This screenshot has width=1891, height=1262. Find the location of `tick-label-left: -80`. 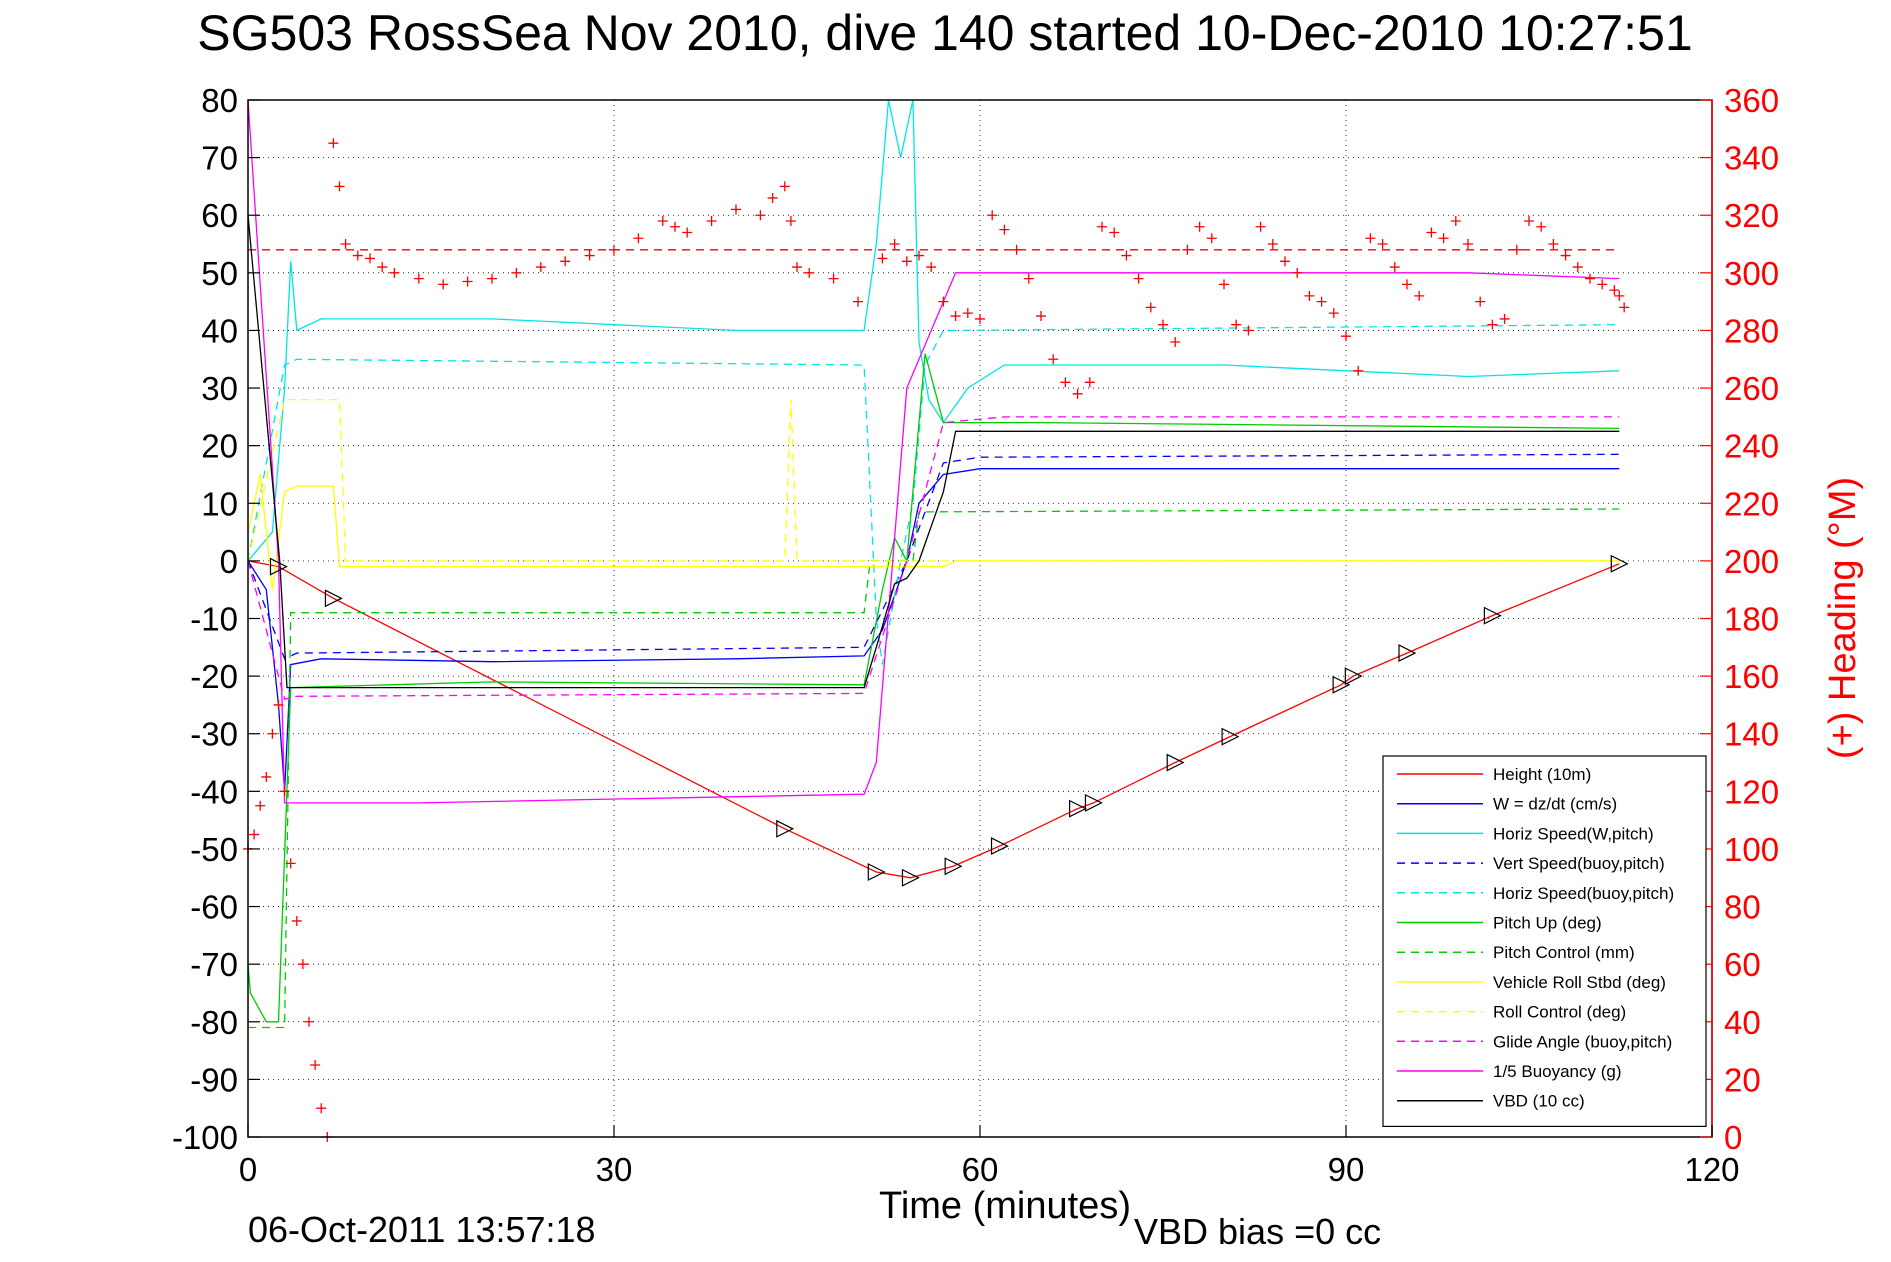

tick-label-left: -80 is located at coordinates (214, 1022).